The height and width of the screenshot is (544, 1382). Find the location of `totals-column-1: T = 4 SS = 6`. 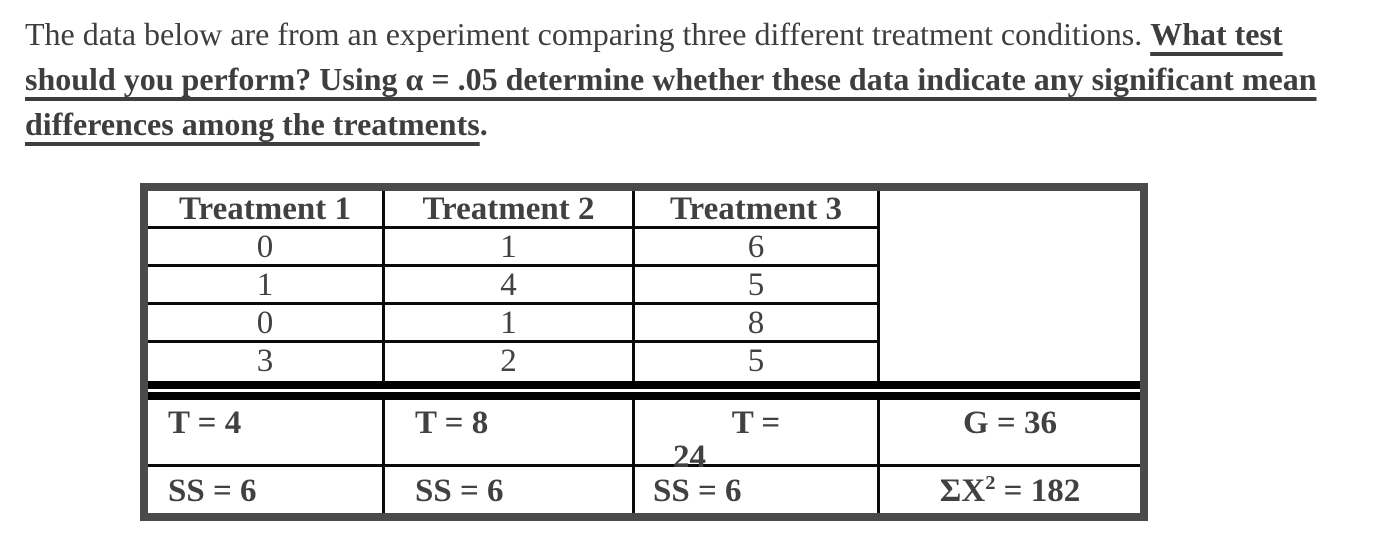

totals-column-1: T = 4 SS = 6 is located at coordinates (266, 456).